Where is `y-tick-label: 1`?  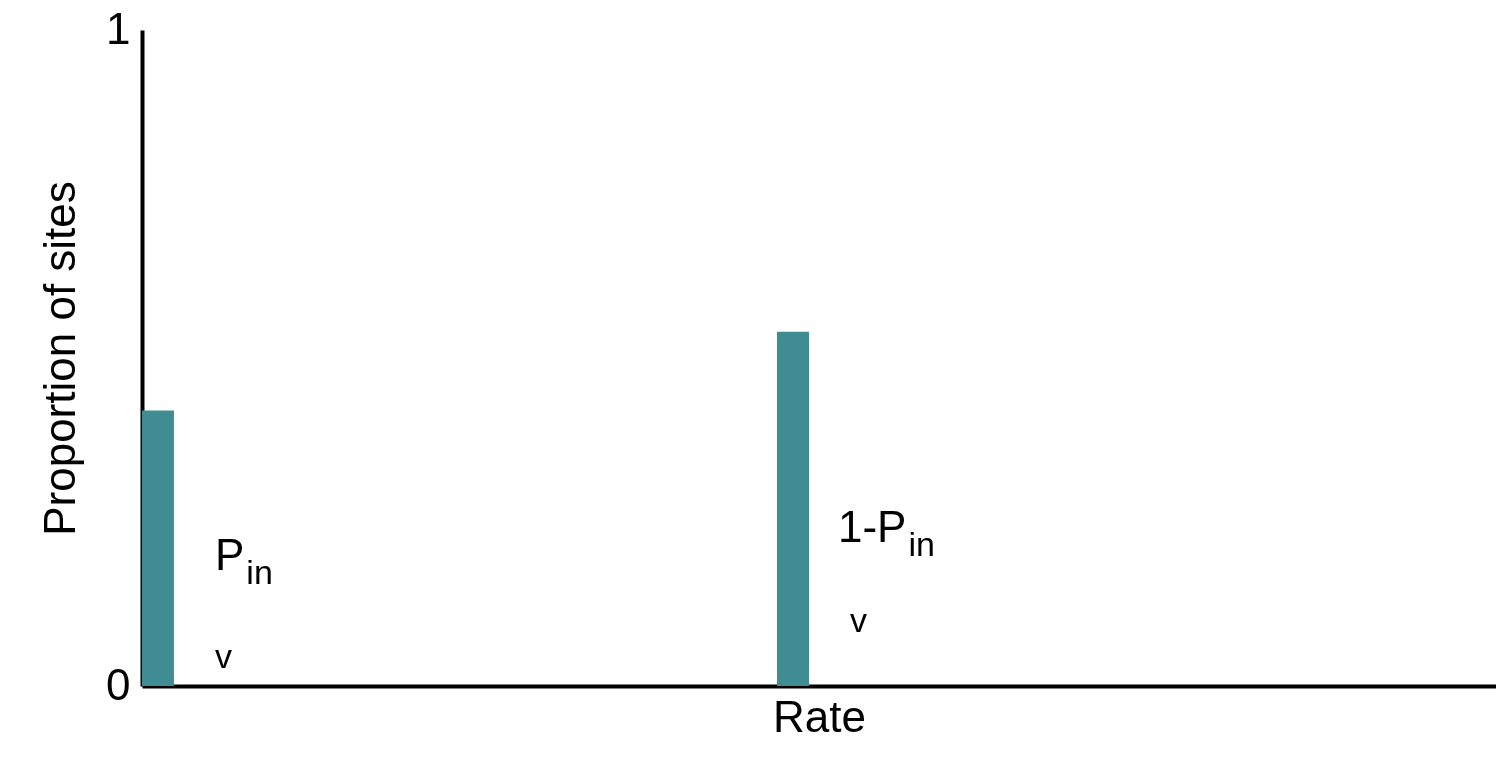
y-tick-label: 1 is located at coordinates (118, 28).